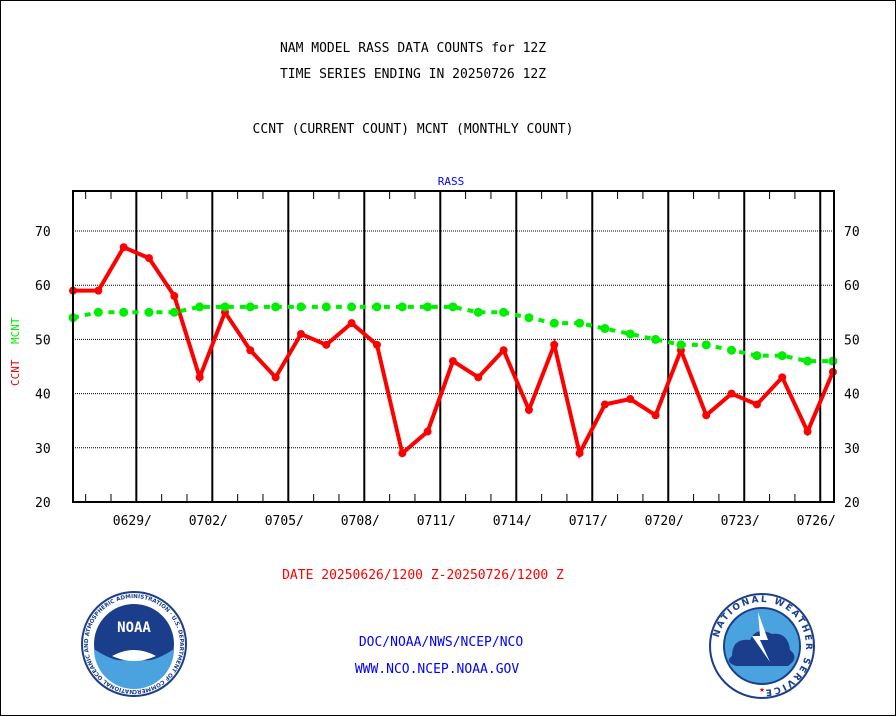 The height and width of the screenshot is (716, 896). What do you see at coordinates (43, 449) in the screenshot?
I see `y-tick-label-left: 30` at bounding box center [43, 449].